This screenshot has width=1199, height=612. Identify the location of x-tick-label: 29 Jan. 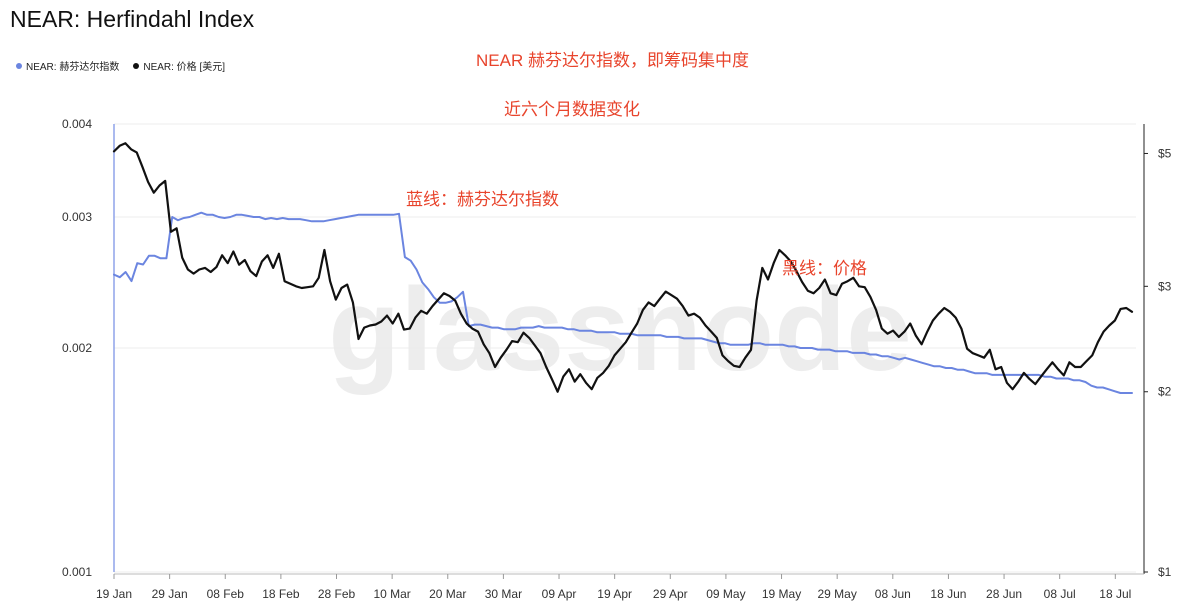
(170, 594).